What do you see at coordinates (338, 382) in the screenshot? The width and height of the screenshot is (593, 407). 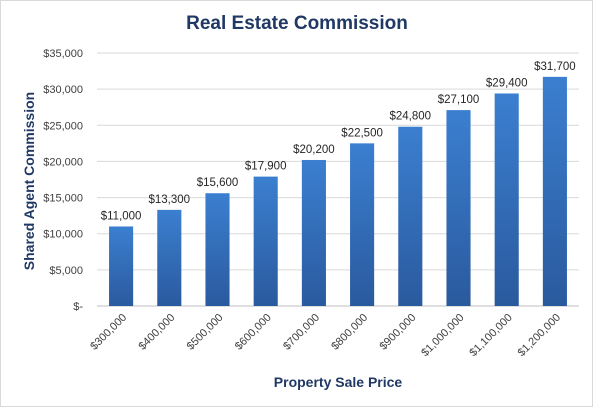 I see `x-axis-title: Property Sale Price` at bounding box center [338, 382].